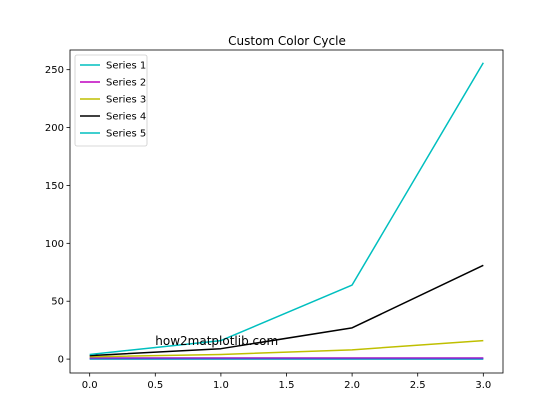 The image size is (560, 420). Describe the element at coordinates (483, 385) in the screenshot. I see `x-tick-label: 3.0` at that location.